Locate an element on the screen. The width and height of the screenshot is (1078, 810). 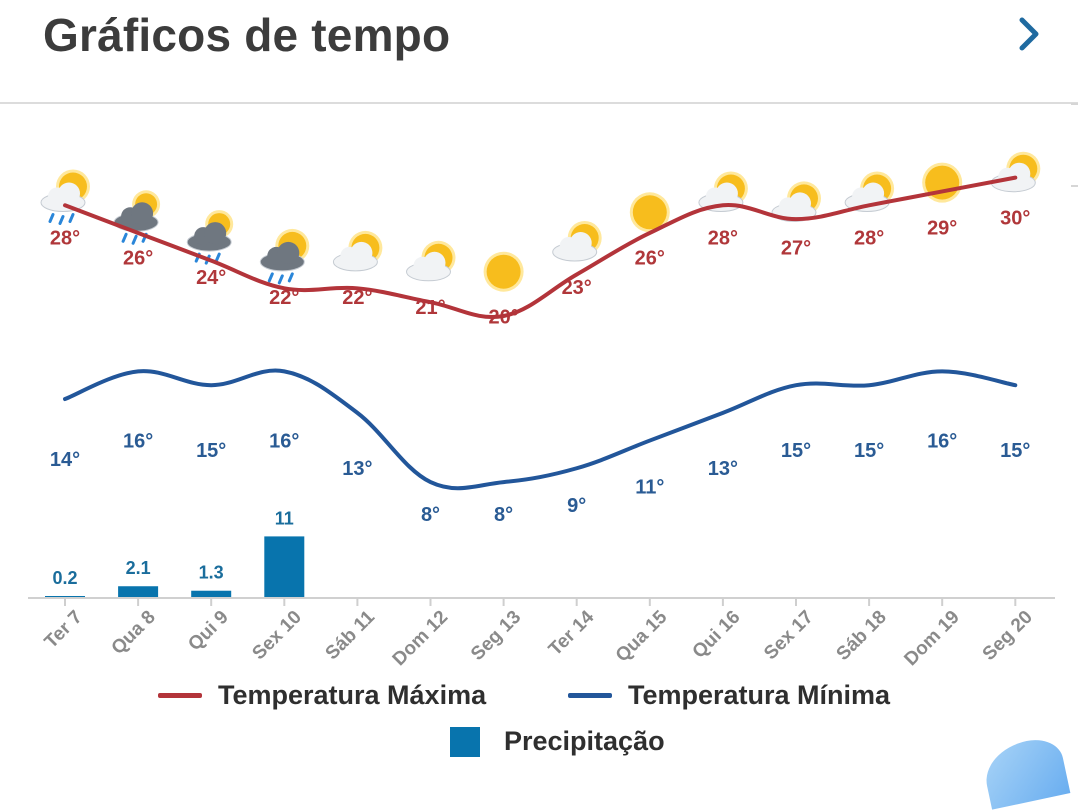
x-tick-label: Sex 17 is located at coordinates (788, 635).